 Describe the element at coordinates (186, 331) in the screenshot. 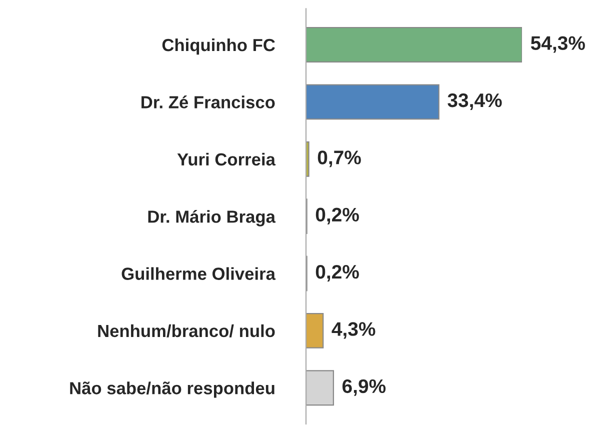

I see `y-tick-label: Nenhum/branco/ nulo` at that location.